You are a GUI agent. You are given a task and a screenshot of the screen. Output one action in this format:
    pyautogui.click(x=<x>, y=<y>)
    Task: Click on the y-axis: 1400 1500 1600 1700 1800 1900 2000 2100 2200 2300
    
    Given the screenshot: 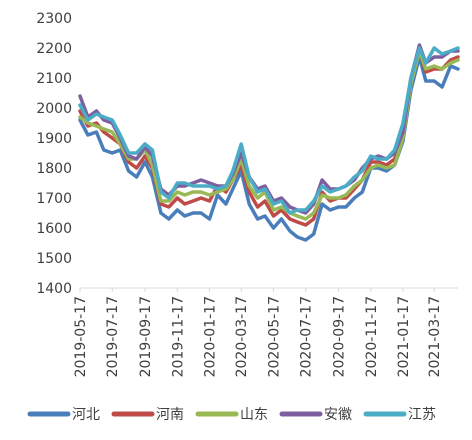 What is the action you would take?
    pyautogui.click(x=54, y=154)
    